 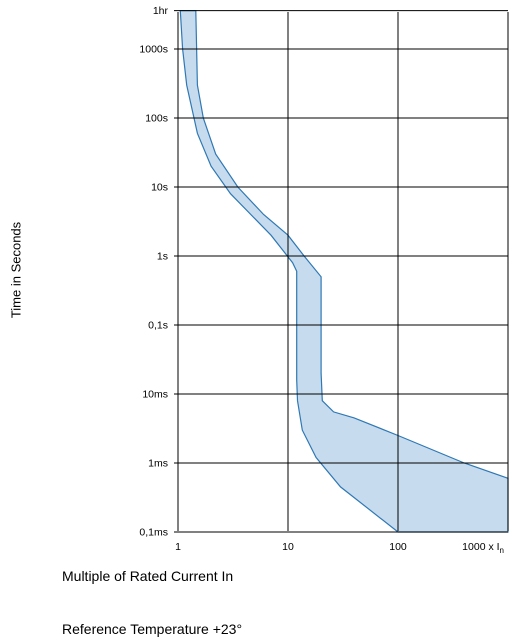 I want to click on y-axis-label-box: Time in Seconds, so click(x=16, y=270).